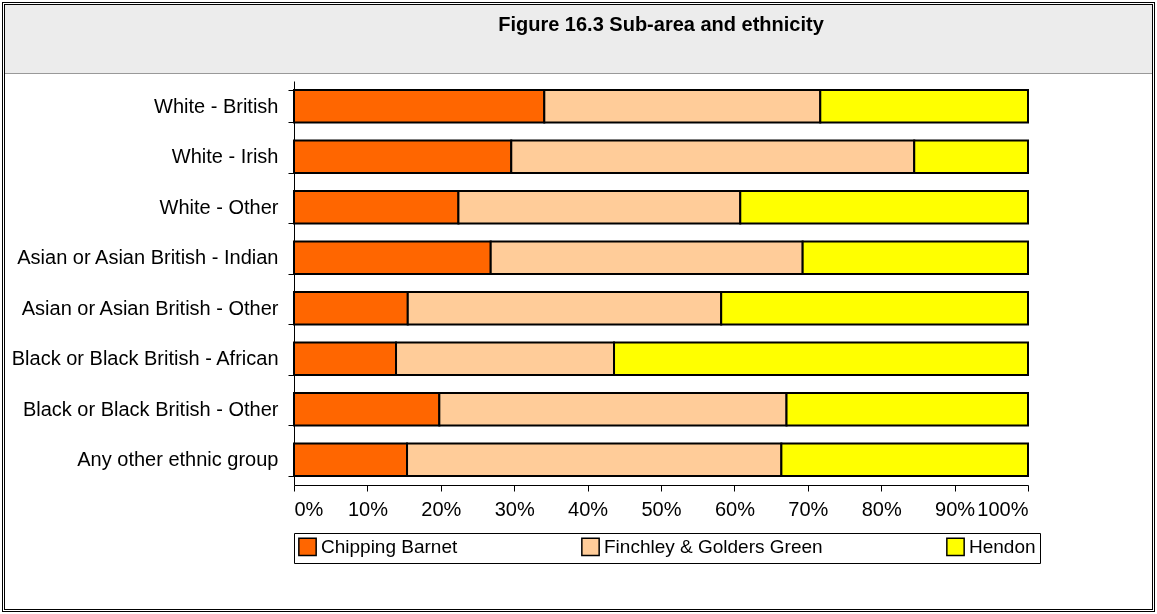 The image size is (1157, 614). What do you see at coordinates (514, 508) in the screenshot?
I see `x-tick-label: 30%` at bounding box center [514, 508].